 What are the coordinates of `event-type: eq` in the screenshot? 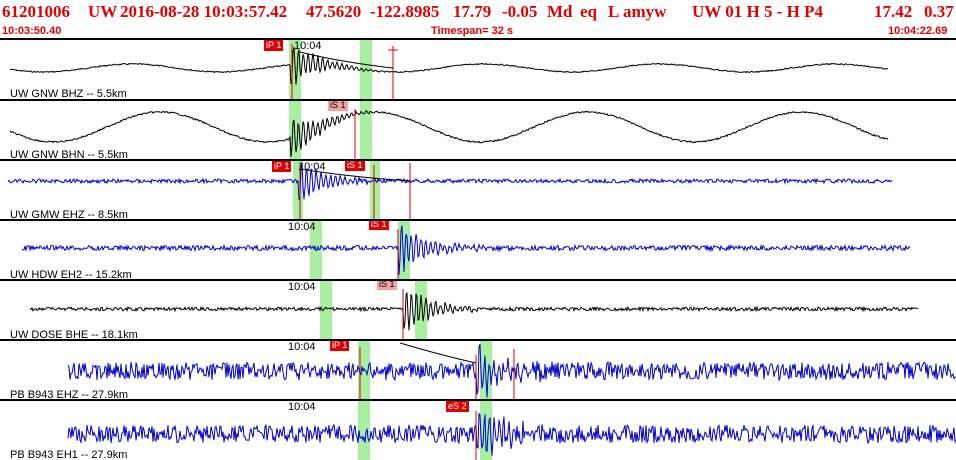 It's located at (588, 11).